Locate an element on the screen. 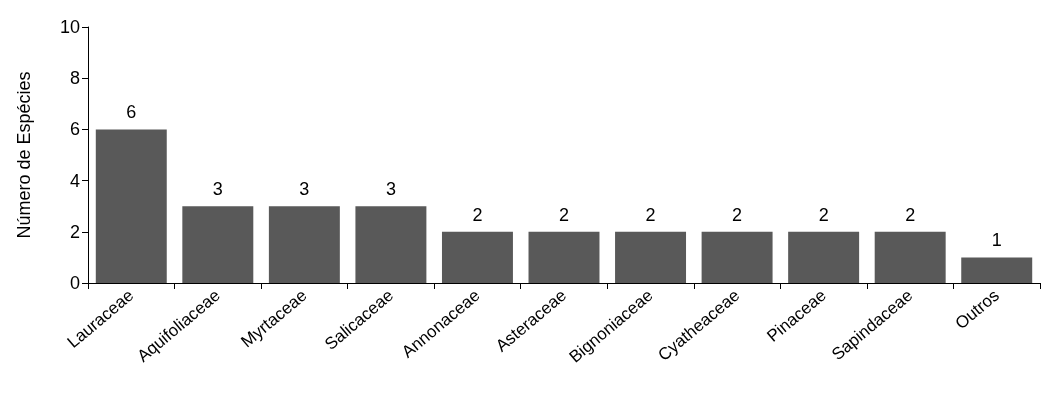 The width and height of the screenshot is (1044, 408). y-tick-label: 2 is located at coordinates (74, 231).